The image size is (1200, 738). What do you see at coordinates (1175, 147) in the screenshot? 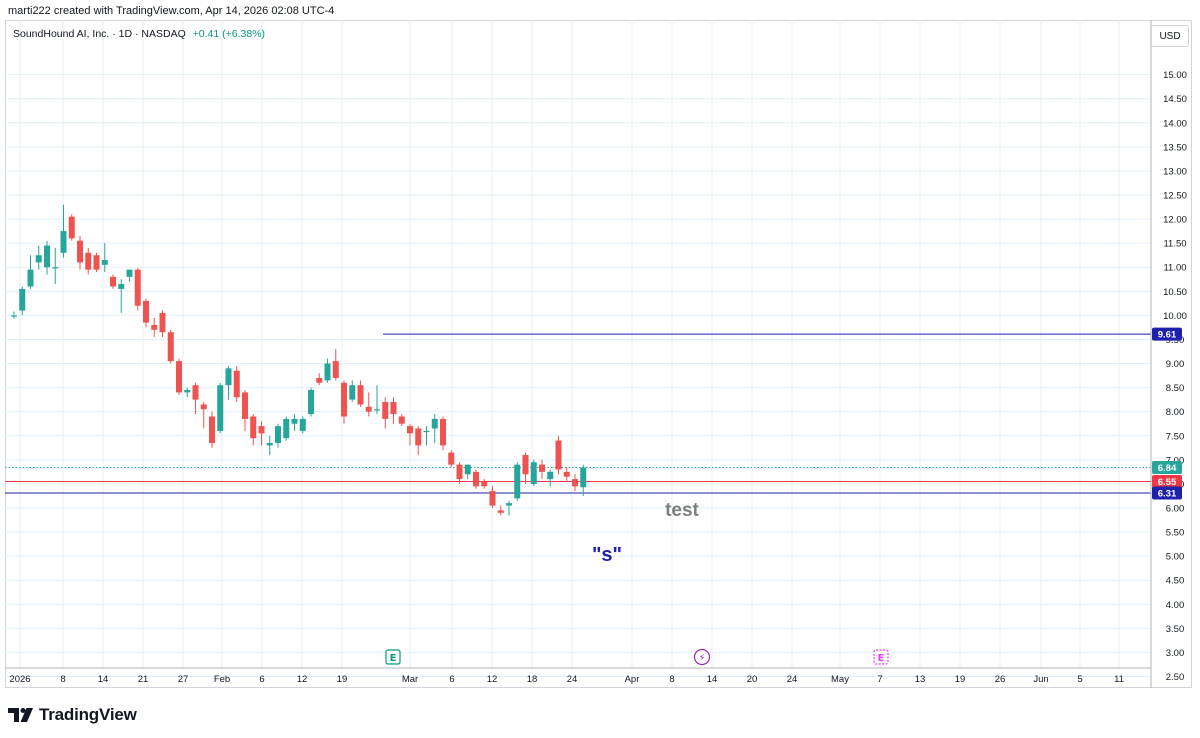
I see `y-tick-label: 13.50` at bounding box center [1175, 147].